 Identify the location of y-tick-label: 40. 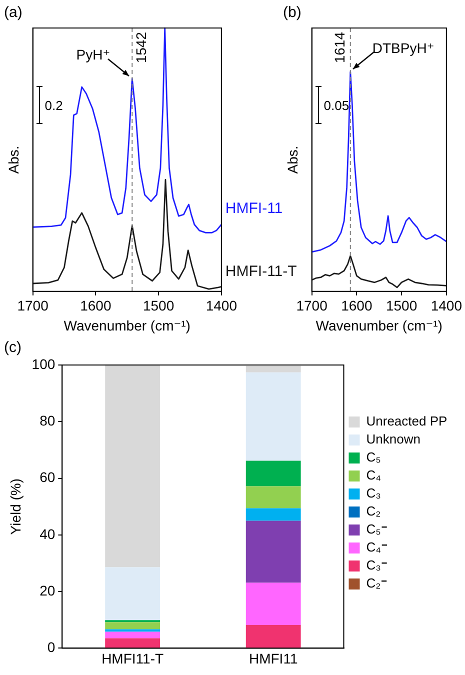
(48, 534).